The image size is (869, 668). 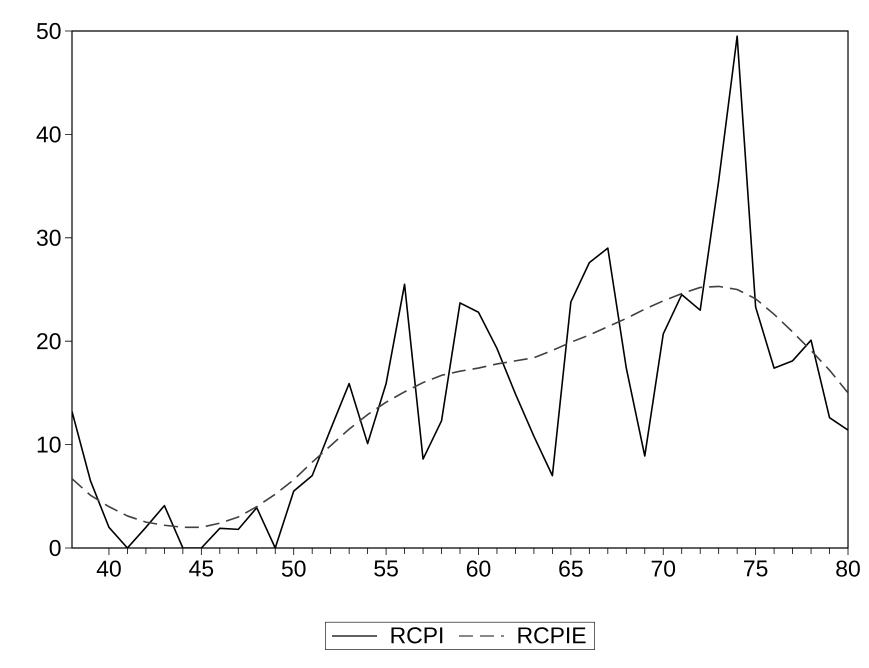 I want to click on x-tick-label: 70, so click(x=664, y=568).